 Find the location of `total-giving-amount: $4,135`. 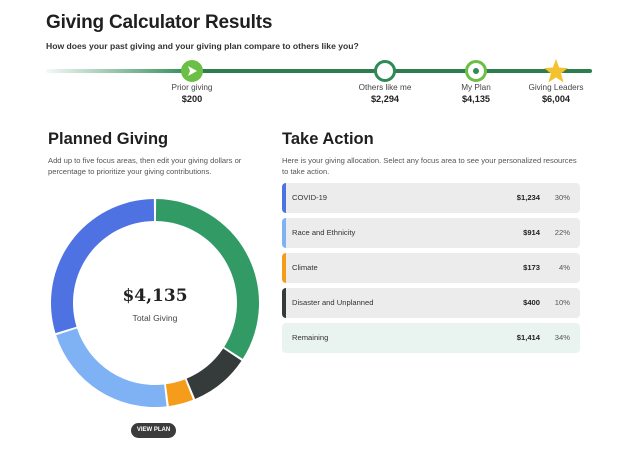

total-giving-amount: $4,135 is located at coordinates (155, 296).